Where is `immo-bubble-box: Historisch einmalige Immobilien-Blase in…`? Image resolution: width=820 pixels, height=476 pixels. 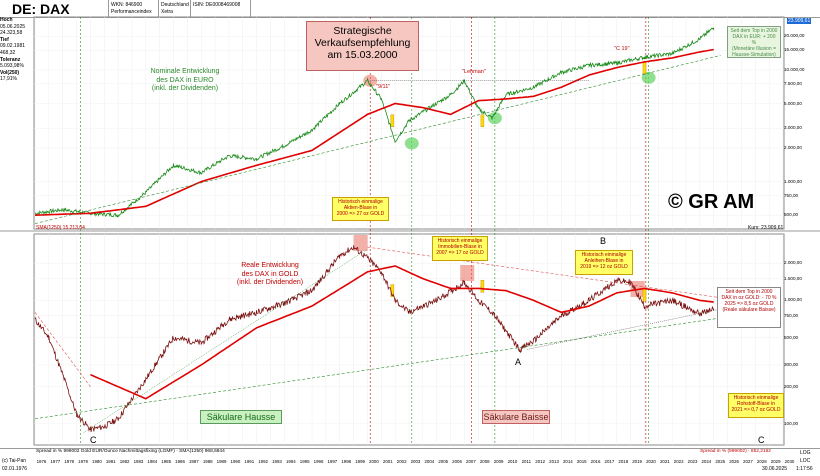
immo-bubble-box: Historisch einmalige Immobilien-Blase in… is located at coordinates (460, 248).